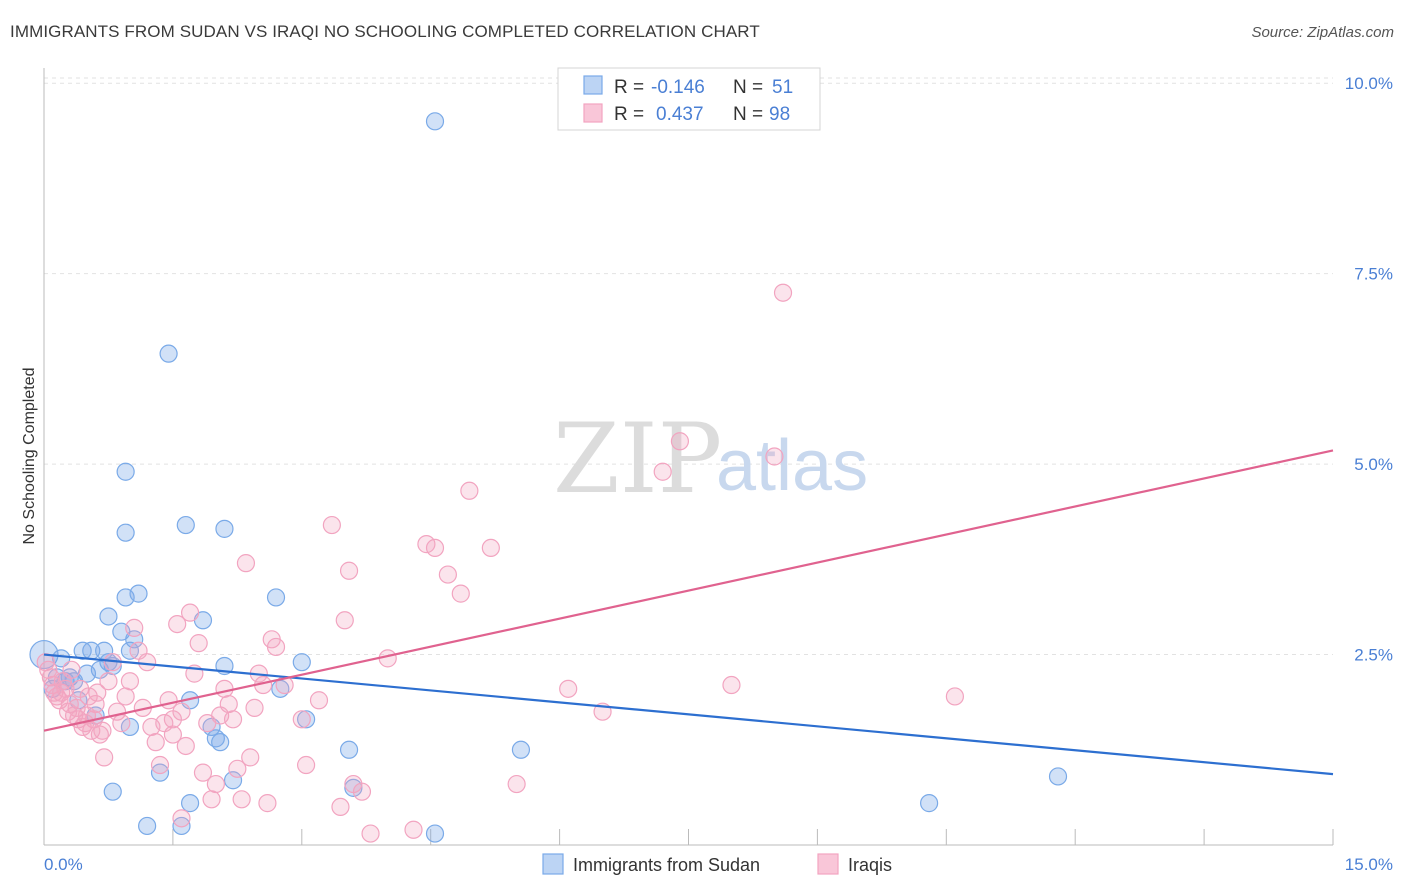 The image size is (1406, 892). I want to click on y-tick-label: 7.5%, so click(1373, 274).